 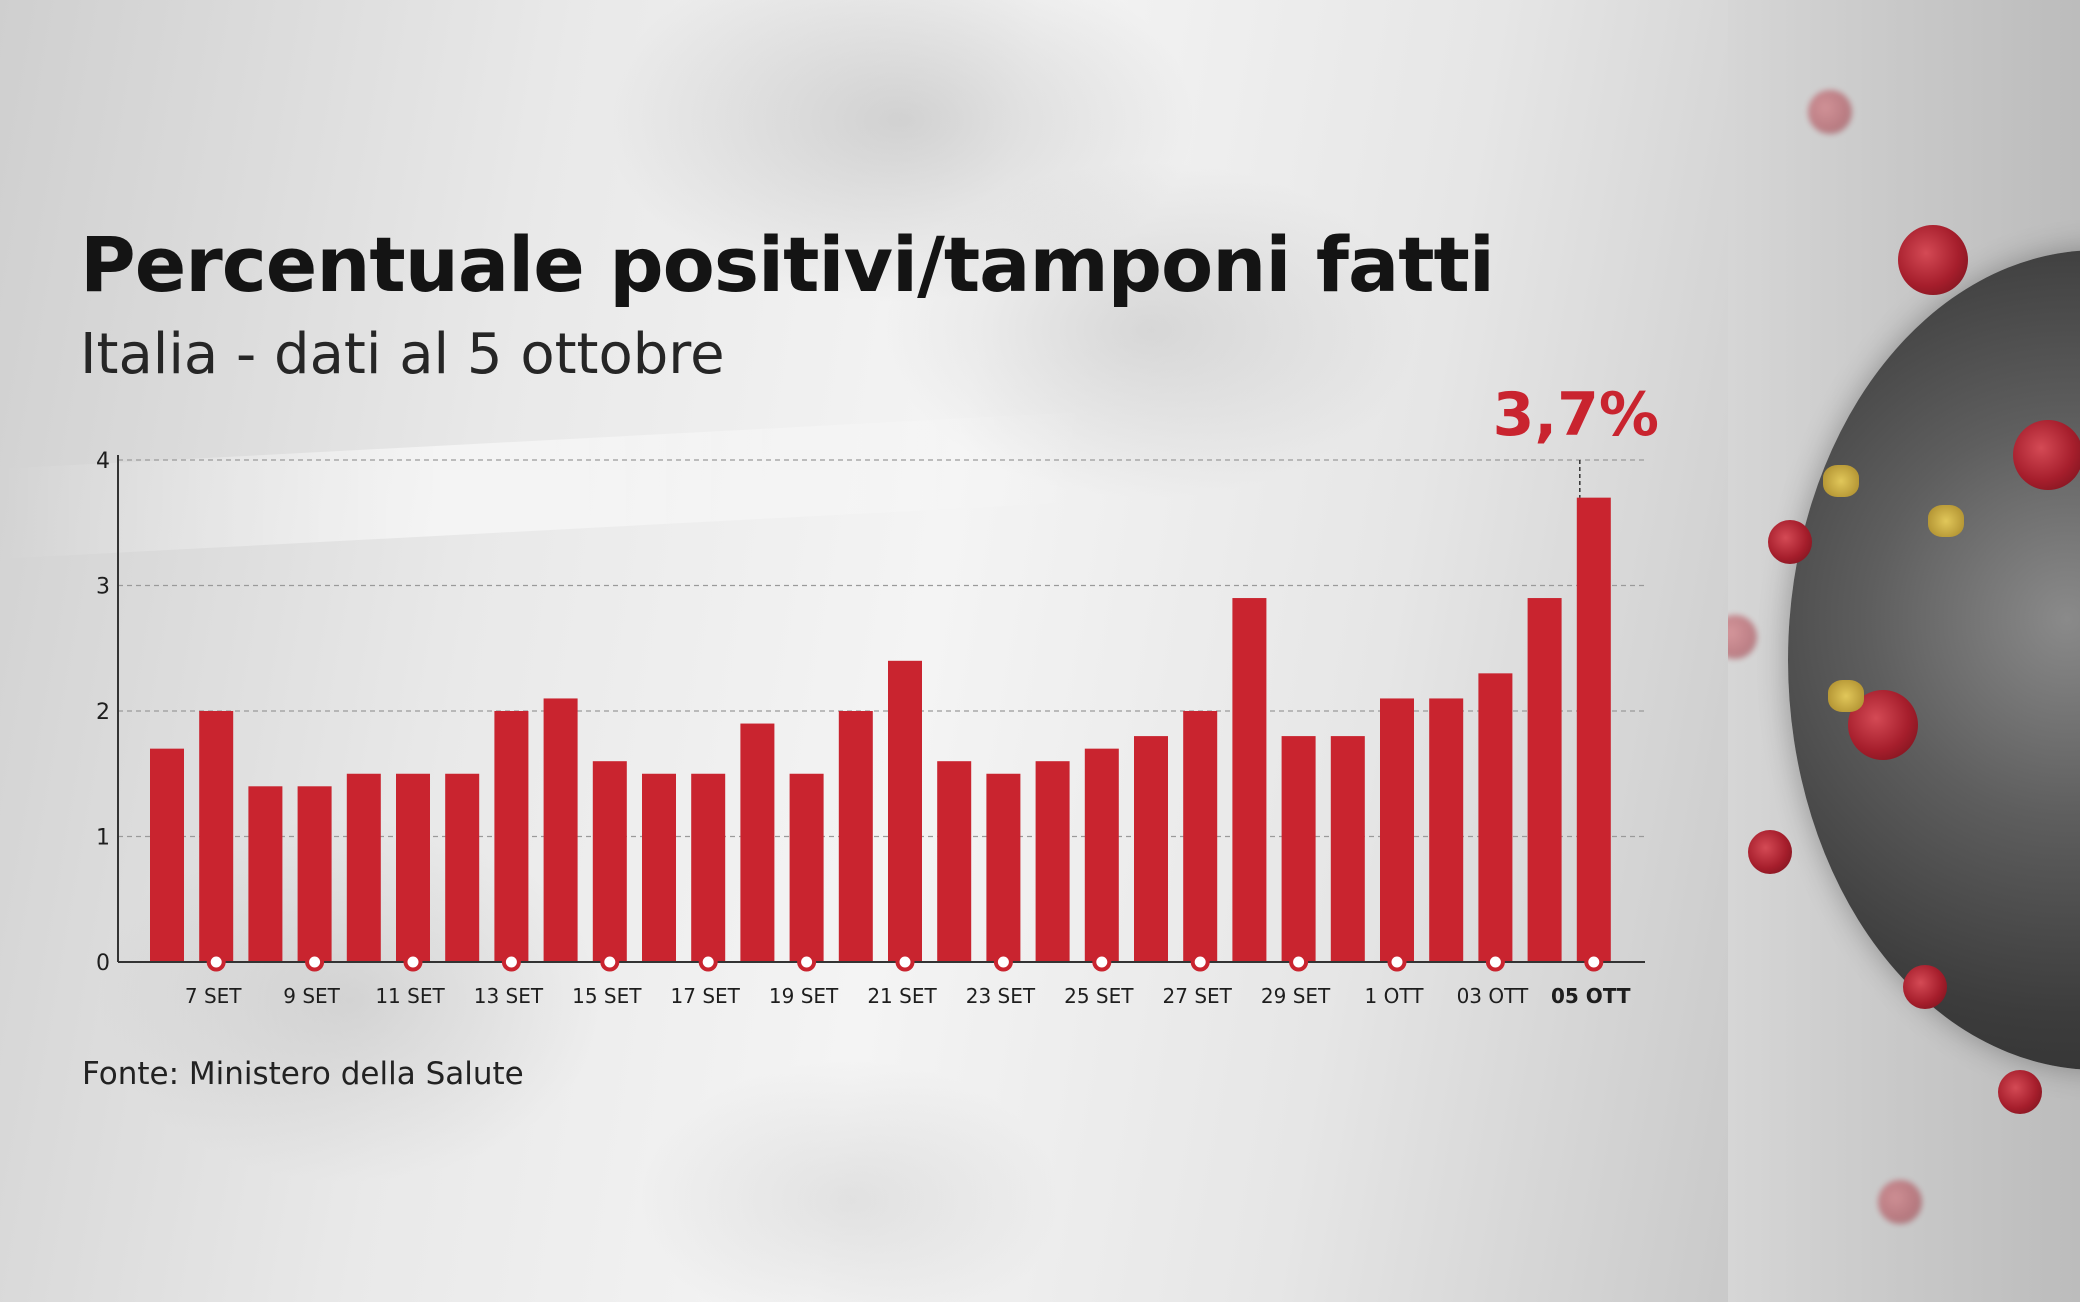 I want to click on x-tick-label: 13 SET, so click(x=509, y=996).